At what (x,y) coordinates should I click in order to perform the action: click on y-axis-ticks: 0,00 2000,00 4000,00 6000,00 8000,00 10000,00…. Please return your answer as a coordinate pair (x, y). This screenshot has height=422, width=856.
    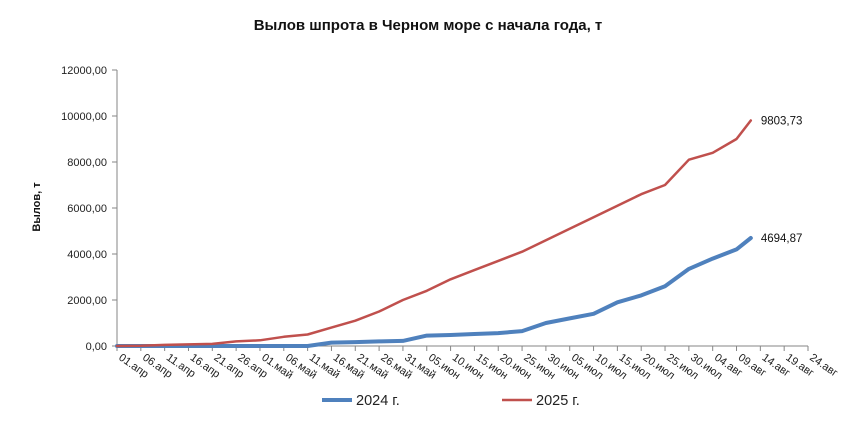
    Looking at the image, I should click on (89, 209).